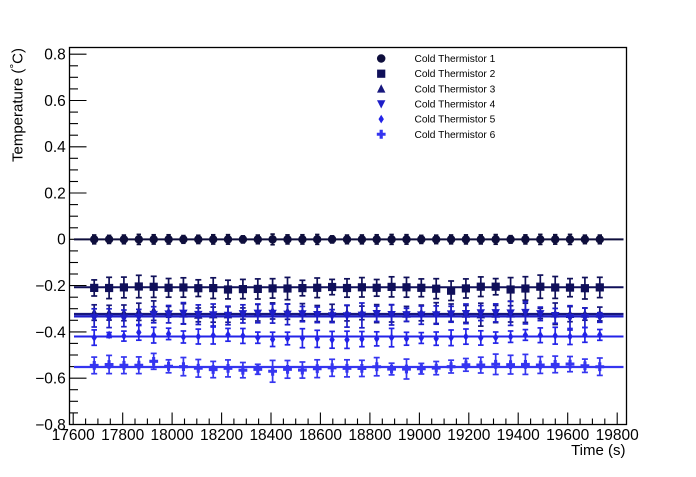  I want to click on svg-text: −0.4, so click(50, 332).